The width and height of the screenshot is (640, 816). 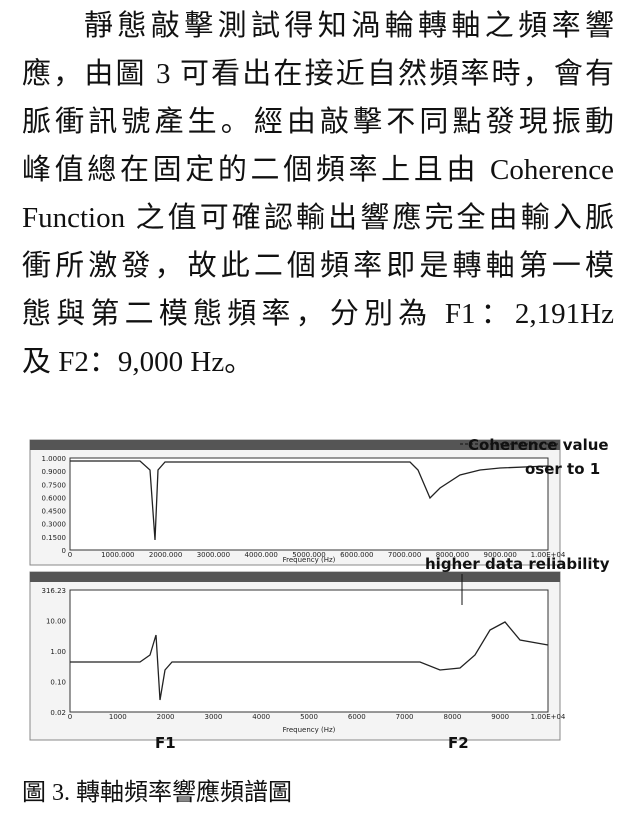 What do you see at coordinates (356, 555) in the screenshot?
I see `x-tick-label: 6000.000` at bounding box center [356, 555].